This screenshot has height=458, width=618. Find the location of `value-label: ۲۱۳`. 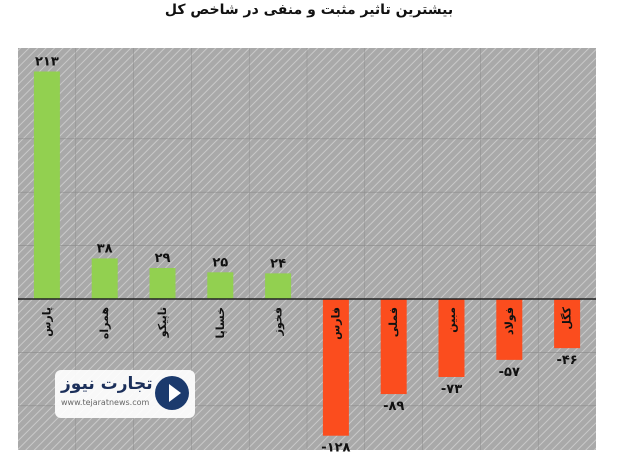

value-label: ۲۱۳ is located at coordinates (47, 61).